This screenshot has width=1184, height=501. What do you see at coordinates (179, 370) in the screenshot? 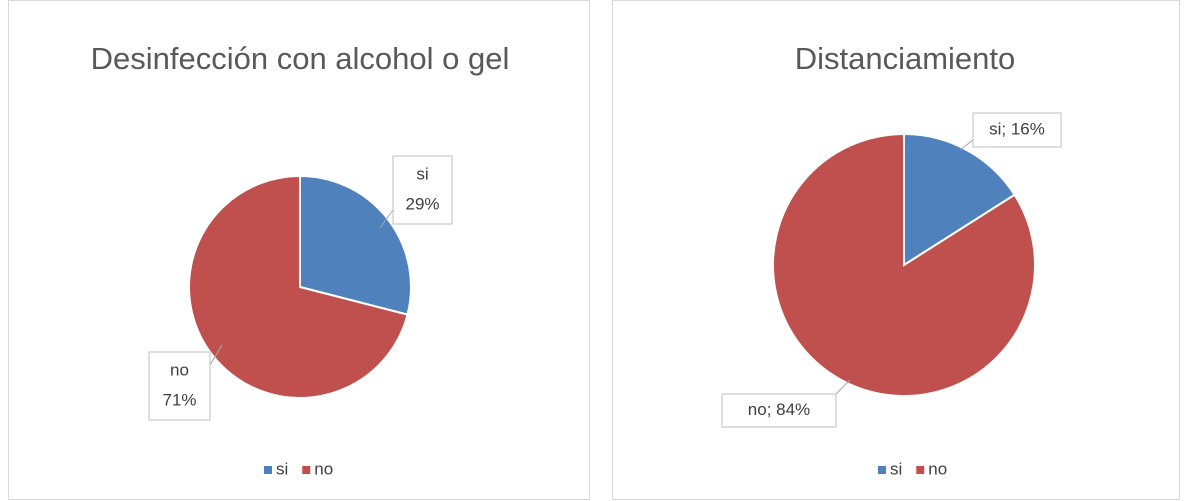
I see `data-label-category: no` at bounding box center [179, 370].